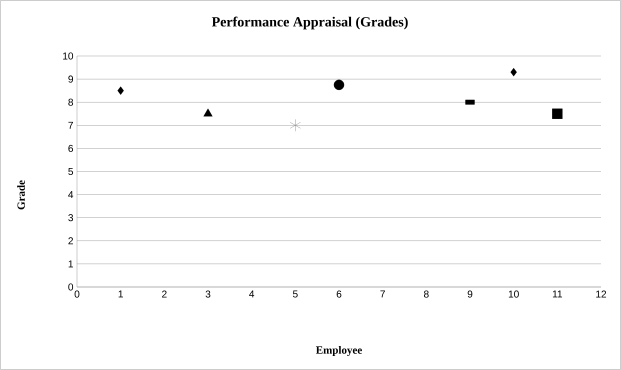  I want to click on x-tick-label: 3, so click(208, 294).